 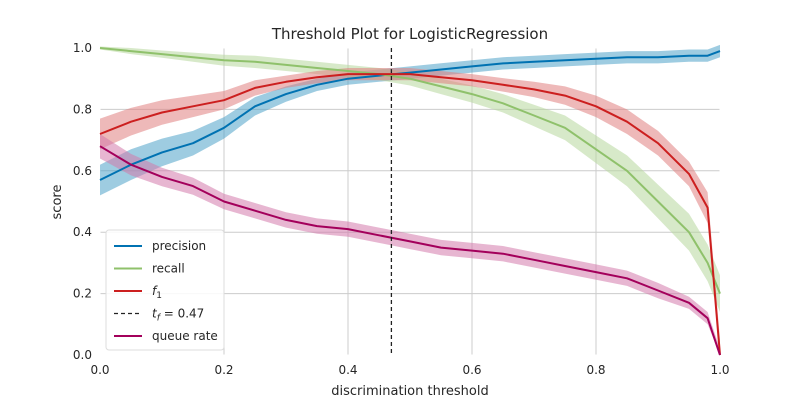 I want to click on x-tick-label: 0.0, so click(x=99, y=370).